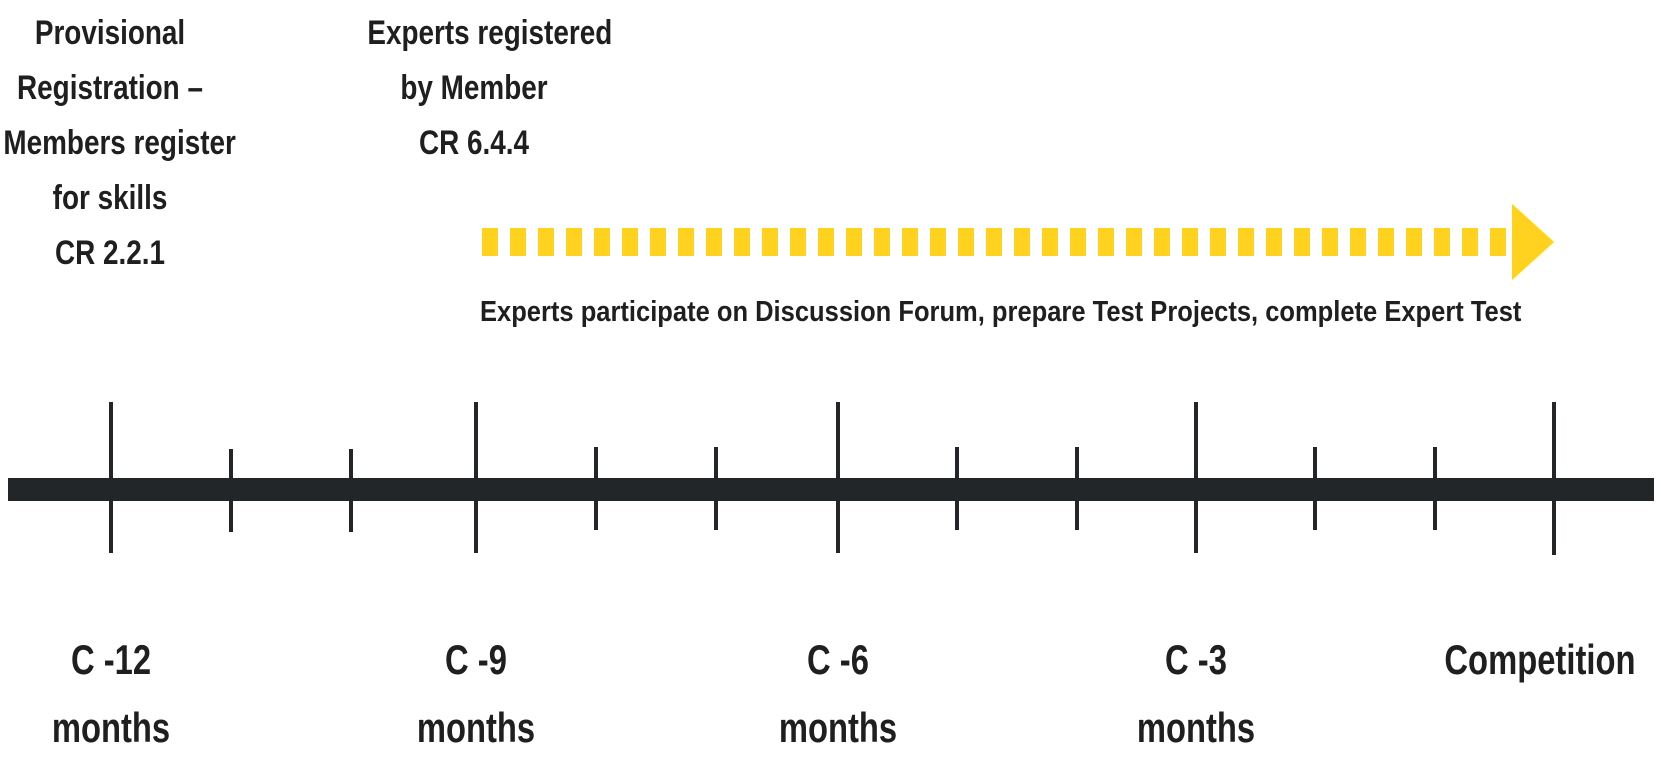 Image resolution: width=1661 pixels, height=762 pixels. Describe the element at coordinates (110, 88) in the screenshot. I see `provisional-line: Registration –` at that location.